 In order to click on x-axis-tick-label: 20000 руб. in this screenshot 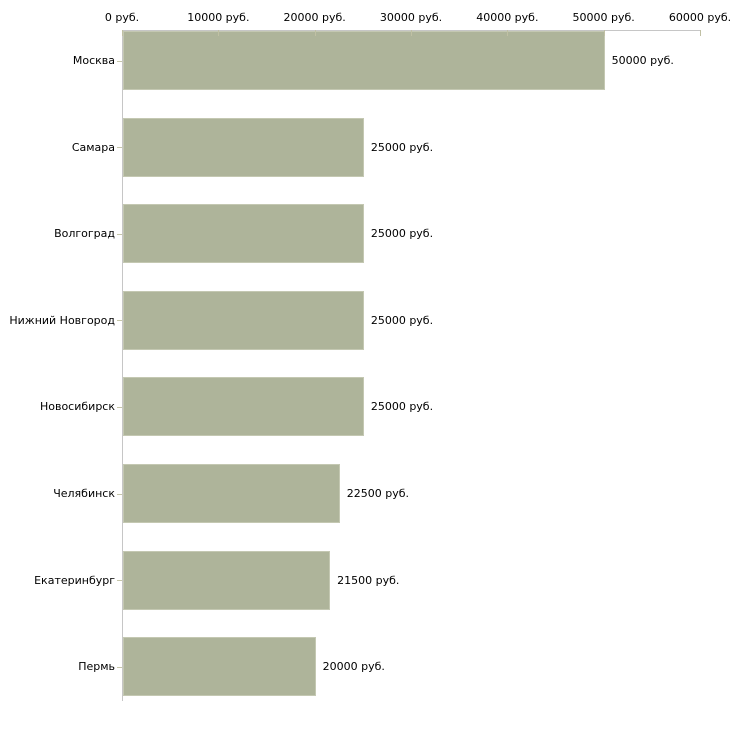, I will do `click(314, 17)`.